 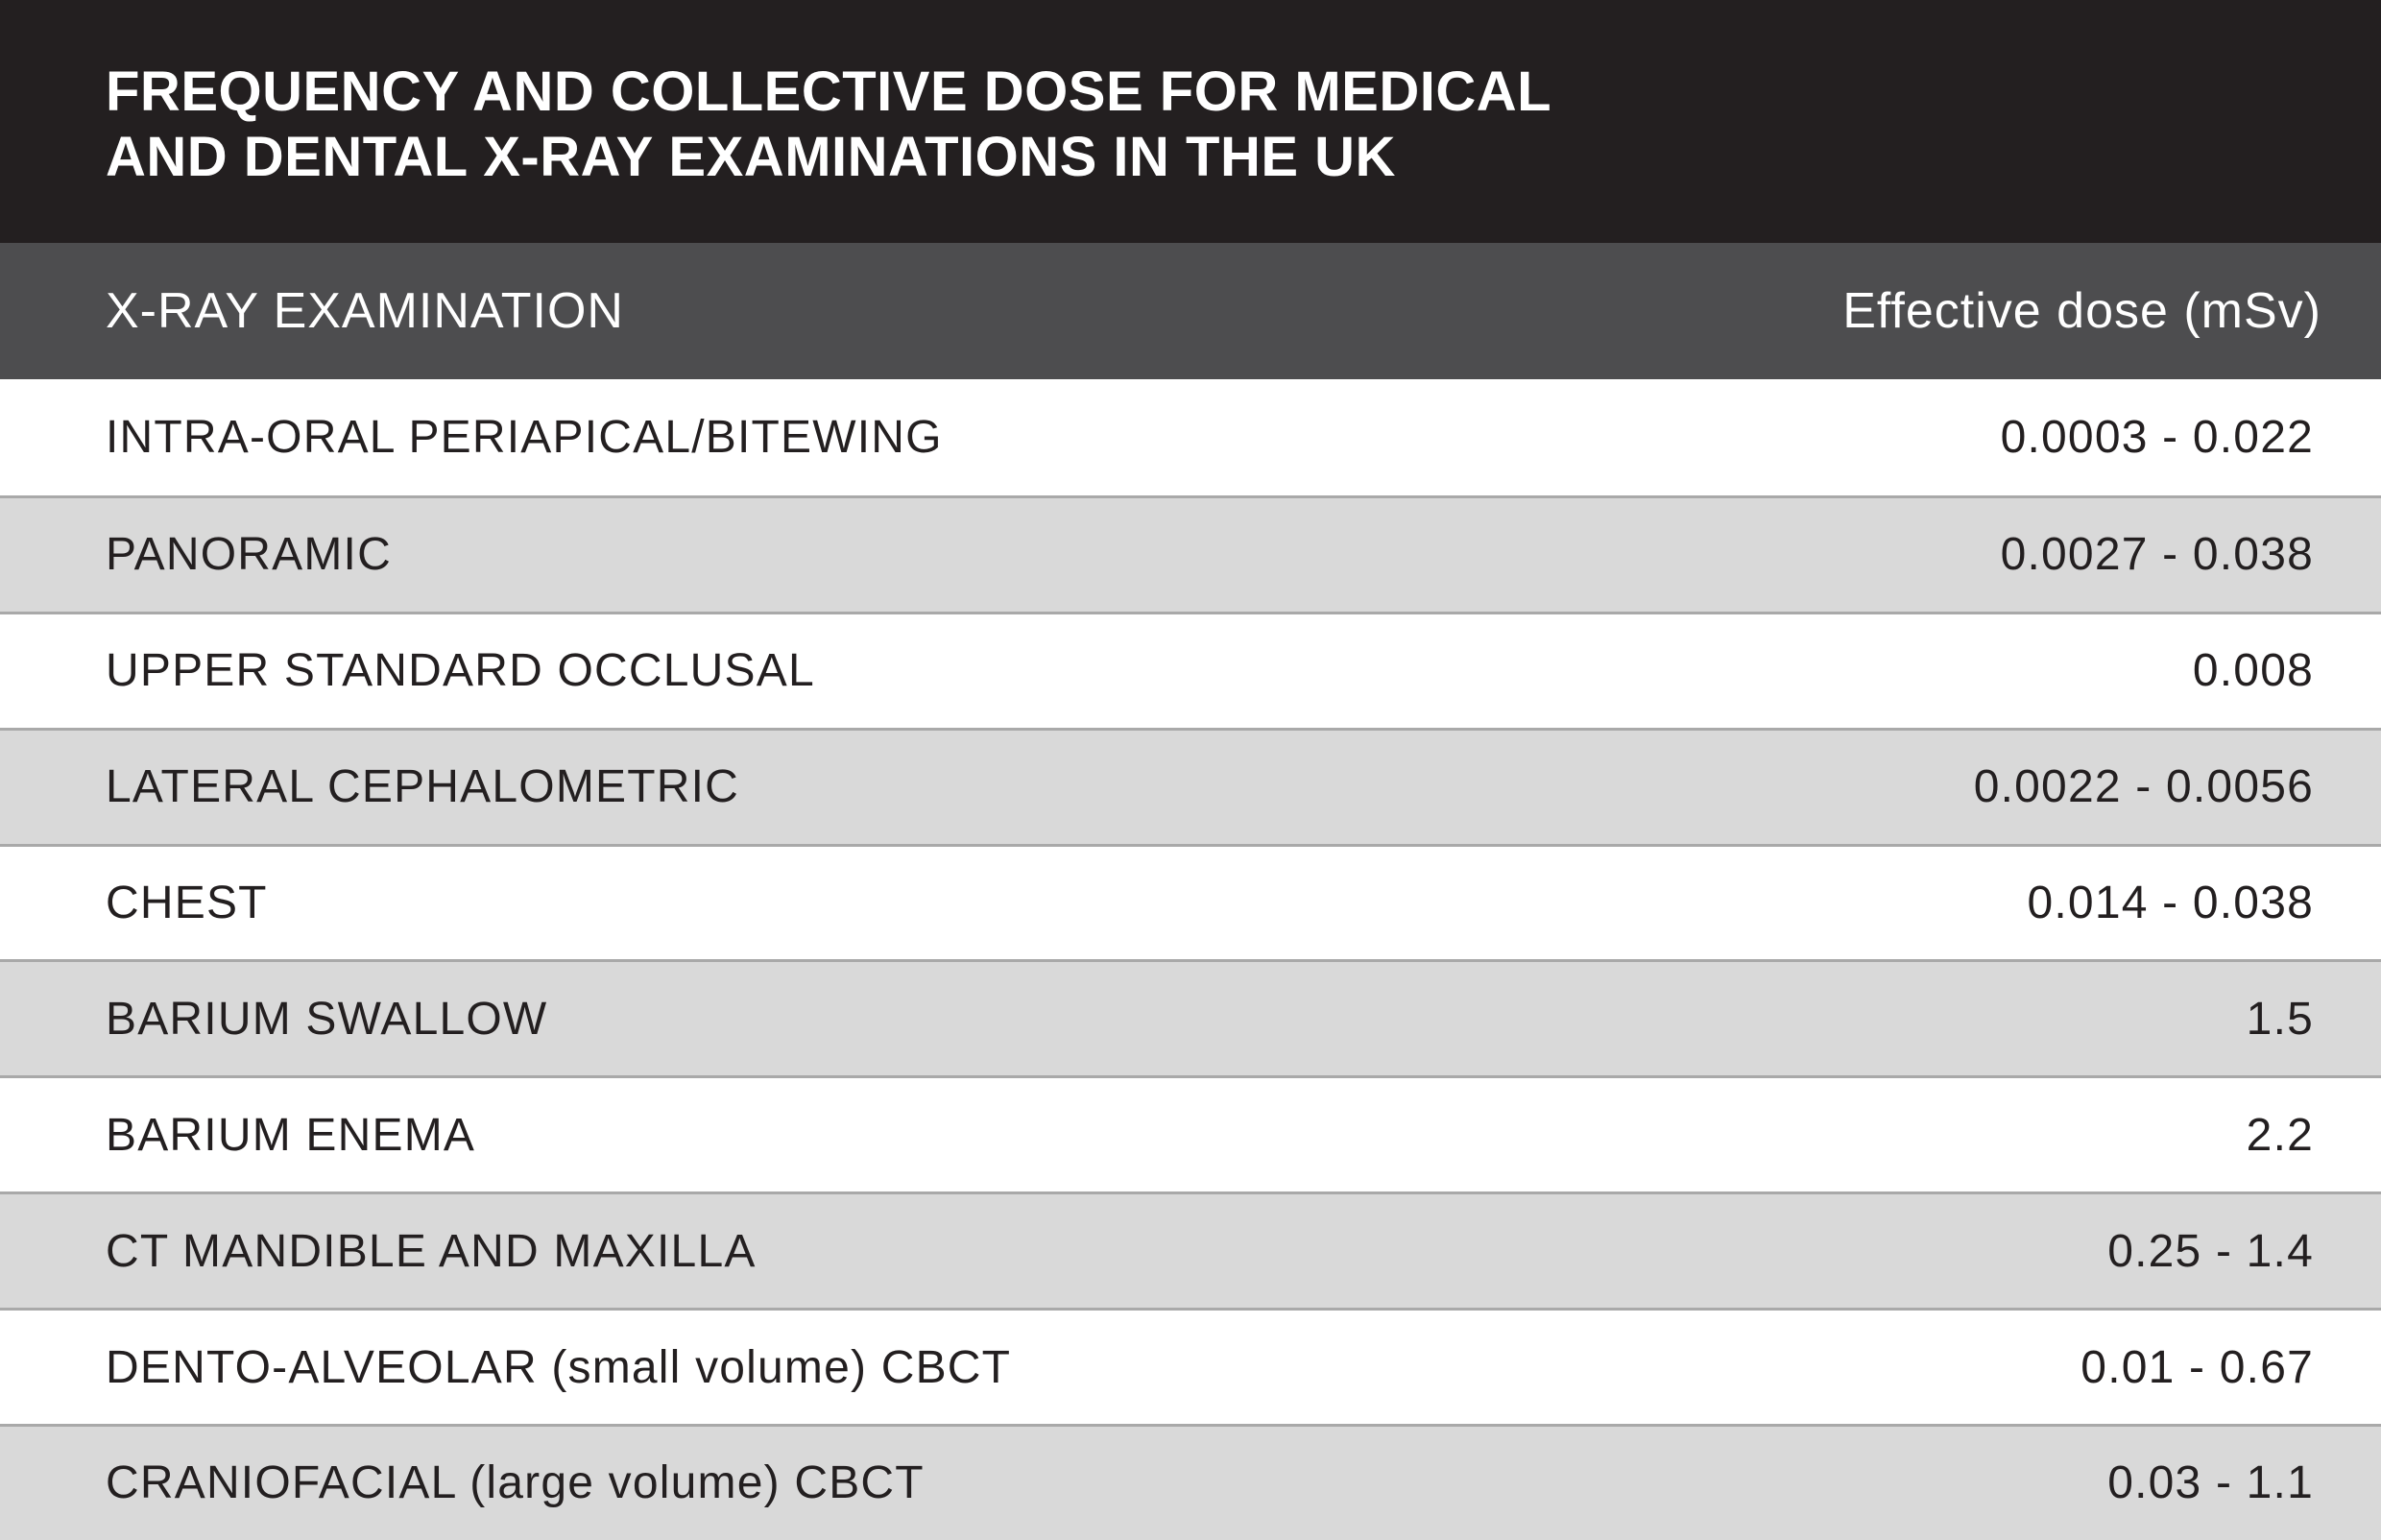 What do you see at coordinates (2280, 1135) in the screenshot?
I see `dose-cell: 2.2` at bounding box center [2280, 1135].